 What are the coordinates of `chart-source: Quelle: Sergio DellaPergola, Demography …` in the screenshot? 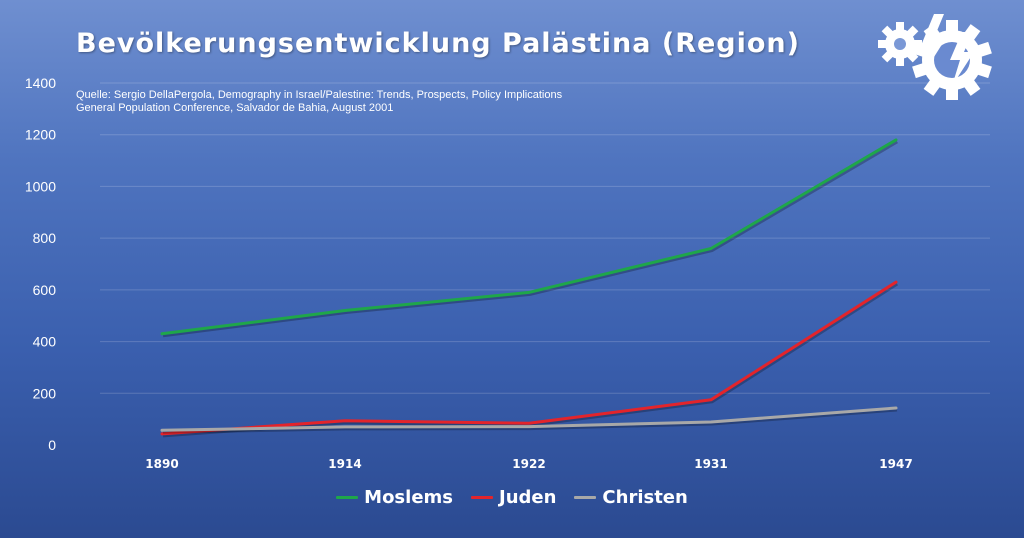 It's located at (319, 102).